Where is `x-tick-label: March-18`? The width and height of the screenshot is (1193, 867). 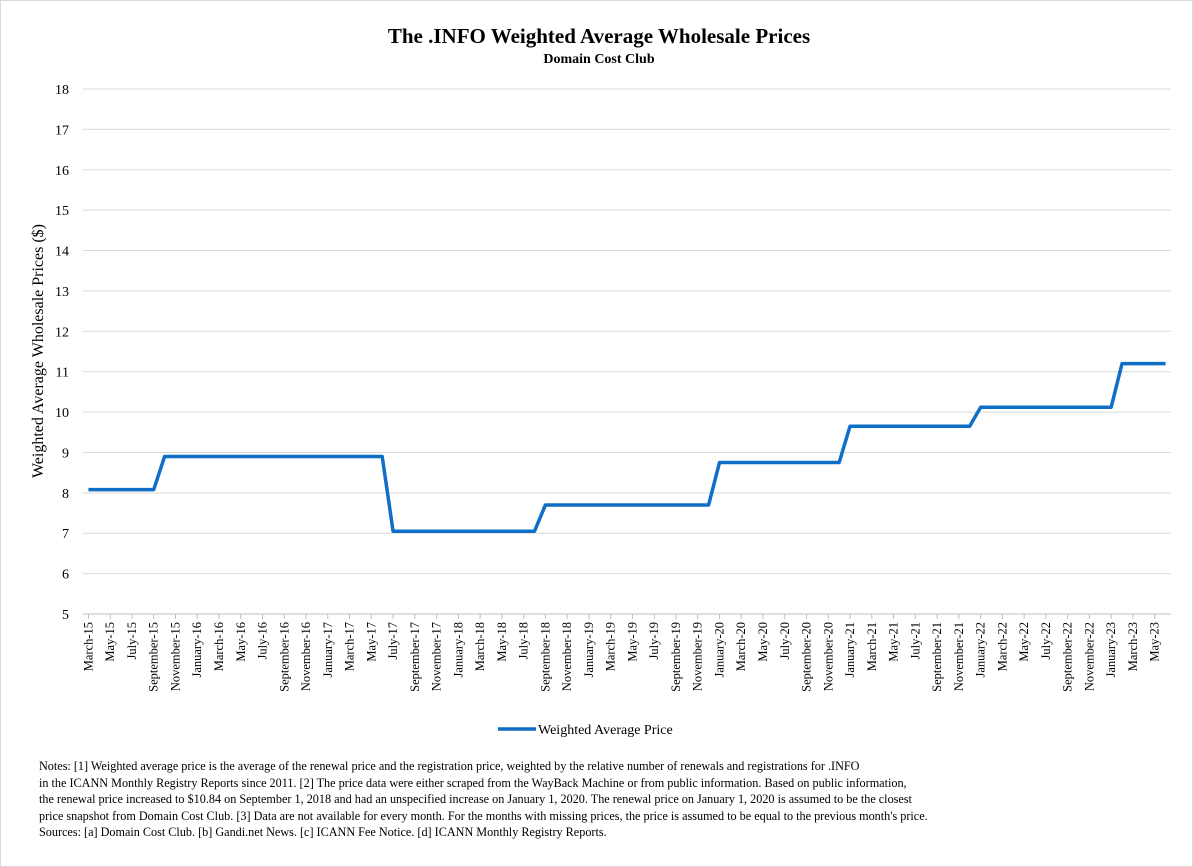 x-tick-label: March-18 is located at coordinates (480, 646).